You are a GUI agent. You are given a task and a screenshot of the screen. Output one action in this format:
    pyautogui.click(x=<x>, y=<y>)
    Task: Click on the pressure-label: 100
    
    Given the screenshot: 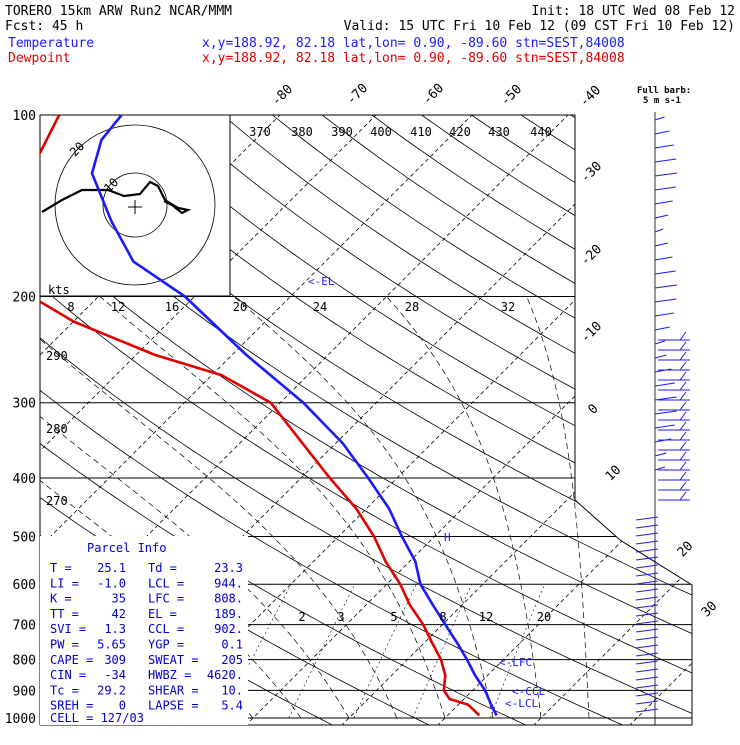 What is the action you would take?
    pyautogui.click(x=24, y=116)
    